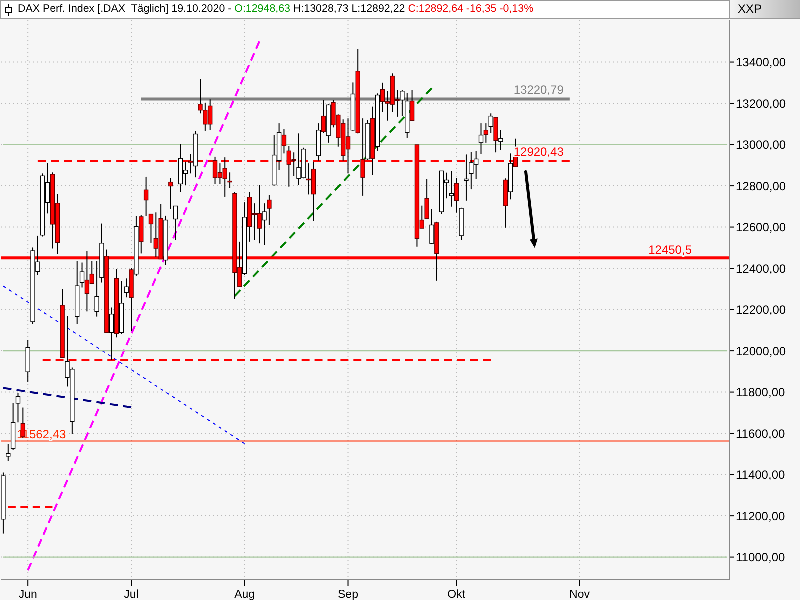 This screenshot has height=600, width=800. What do you see at coordinates (761, 475) in the screenshot?
I see `y-tick-label: 11400,00` at bounding box center [761, 475].